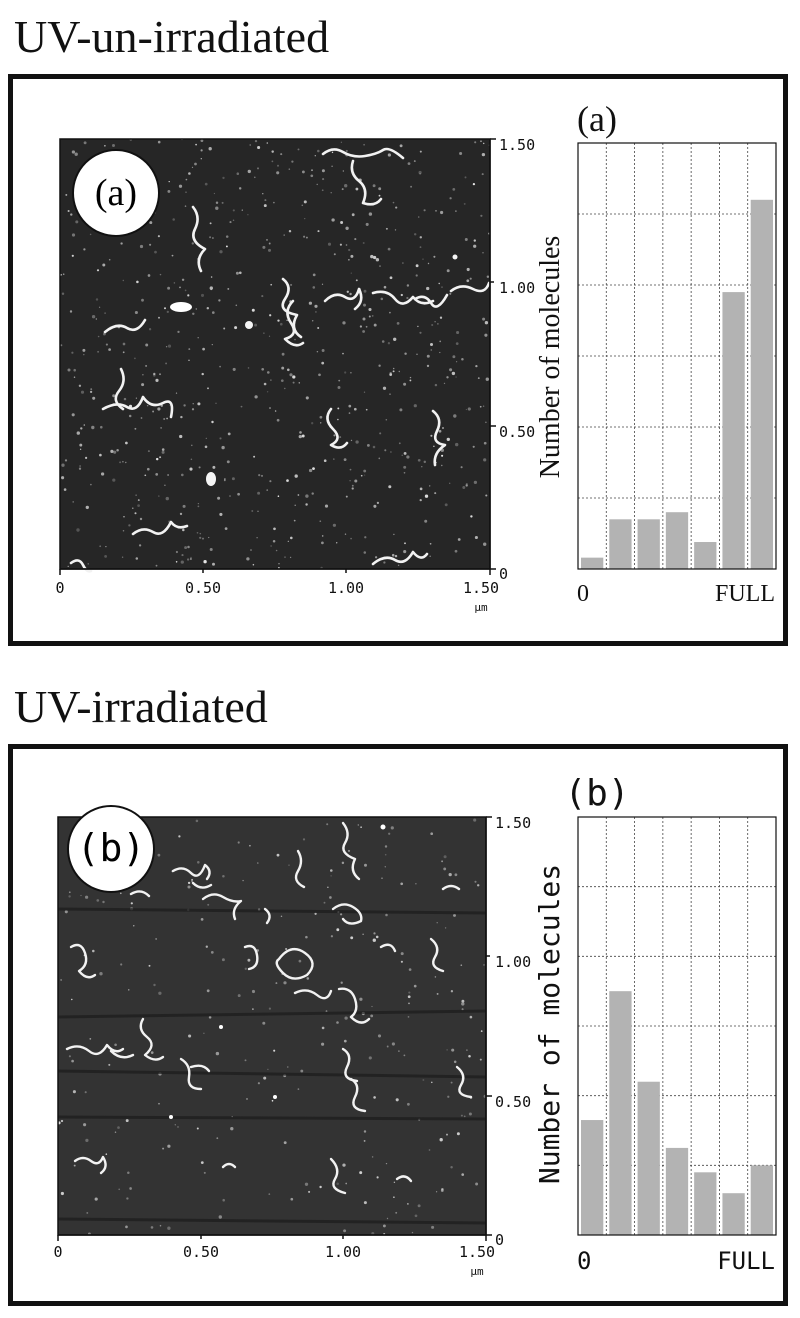  Describe the element at coordinates (517, 145) in the screenshot. I see `afm-y-tick-a-150: 1.50` at that location.